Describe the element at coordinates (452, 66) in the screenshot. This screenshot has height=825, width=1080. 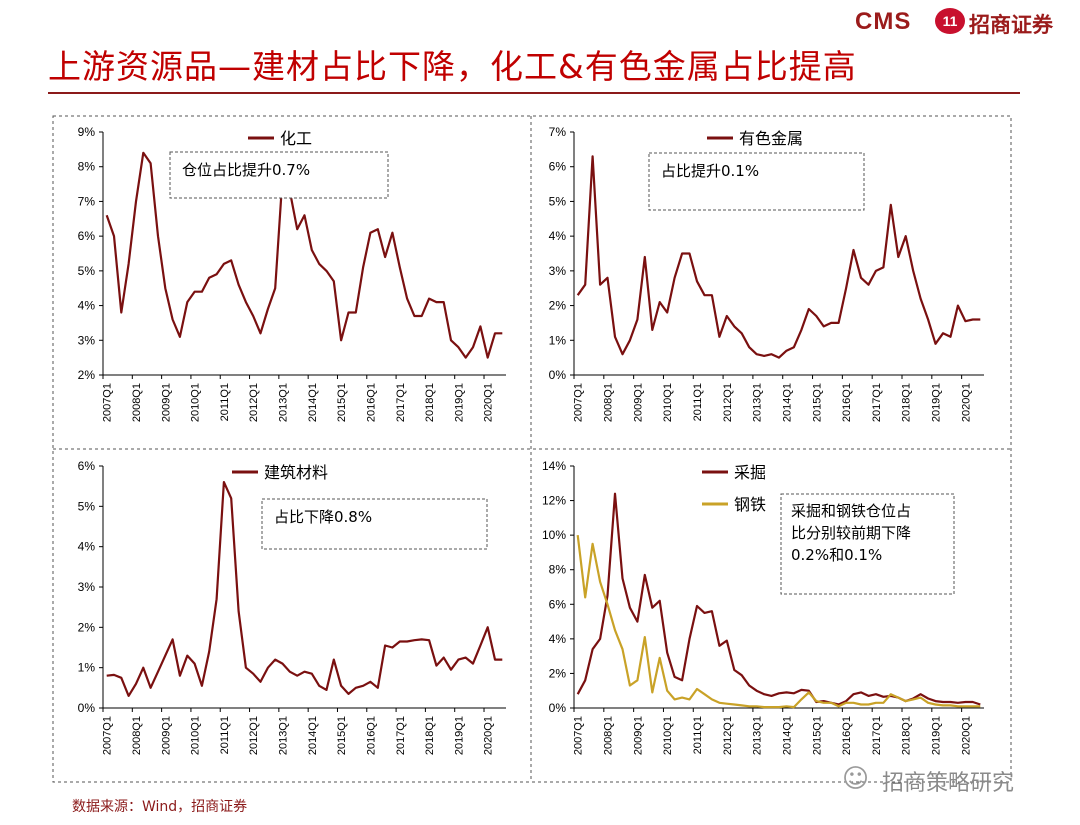
I see `page-title: 上游资源品—建材占比下降，化工&有色金属占比提高` at that location.